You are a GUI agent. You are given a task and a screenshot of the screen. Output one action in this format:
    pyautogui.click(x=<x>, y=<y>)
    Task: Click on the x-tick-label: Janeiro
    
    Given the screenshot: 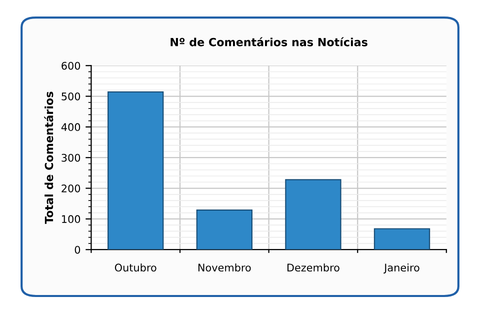 What is the action you would take?
    pyautogui.click(x=402, y=268)
    